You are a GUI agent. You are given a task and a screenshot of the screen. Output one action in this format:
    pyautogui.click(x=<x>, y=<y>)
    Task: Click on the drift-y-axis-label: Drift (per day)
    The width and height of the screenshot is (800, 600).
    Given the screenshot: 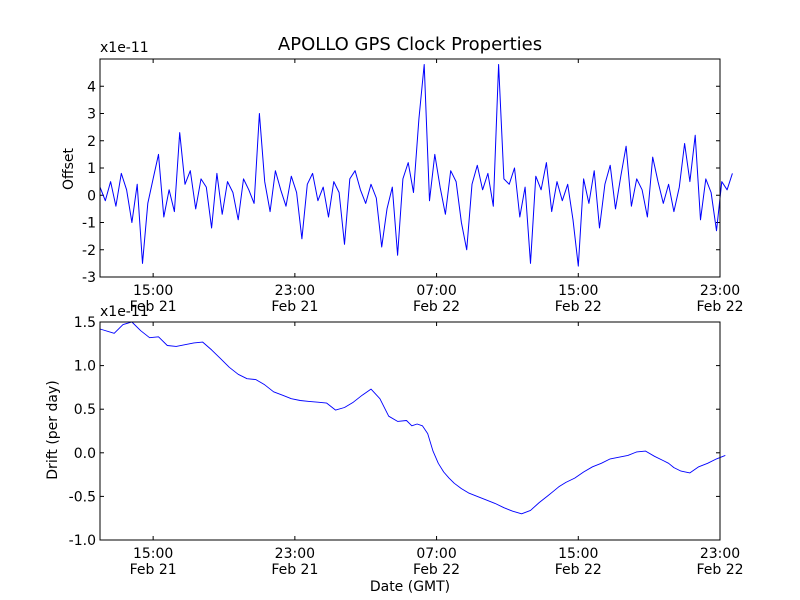 What is the action you would take?
    pyautogui.click(x=53, y=429)
    